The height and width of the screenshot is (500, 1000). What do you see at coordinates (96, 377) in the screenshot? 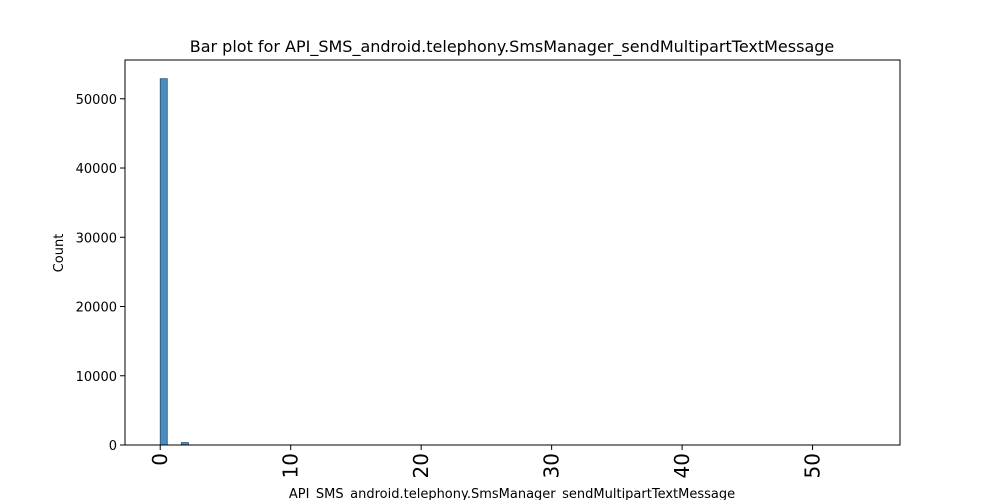
I see `y-tick-label-1: 10000` at bounding box center [96, 377].